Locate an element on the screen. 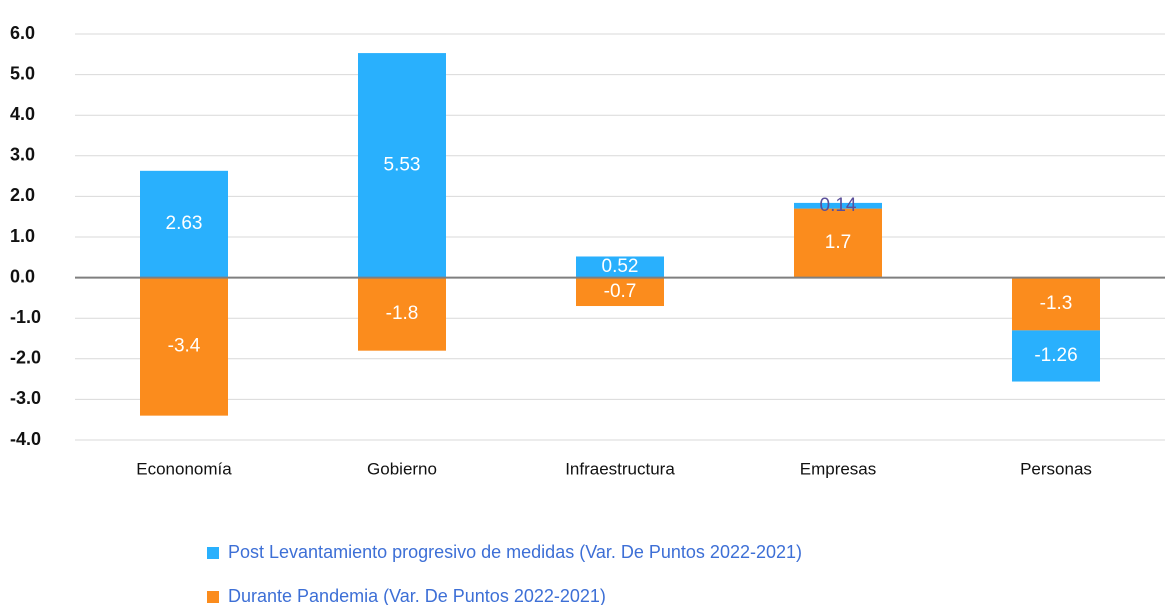 Image resolution: width=1170 pixels, height=605 pixels. y-tick-label: -1.0 is located at coordinates (25, 317).